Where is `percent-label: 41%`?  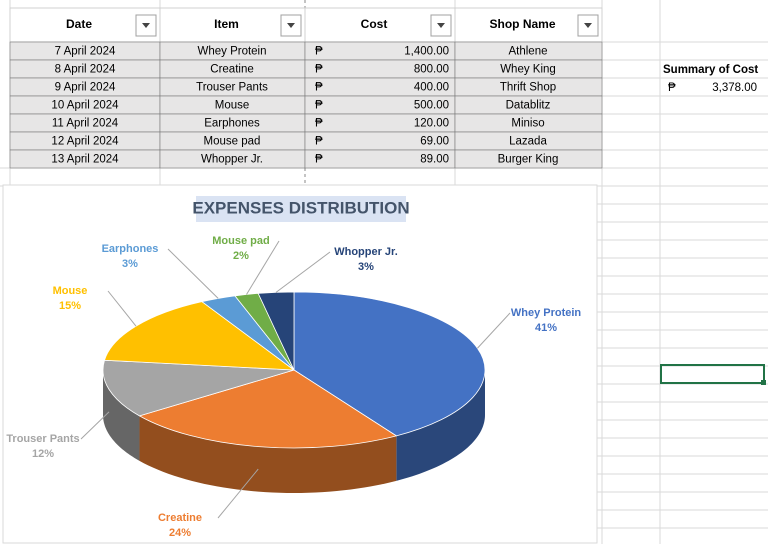
percent-label: 41% is located at coordinates (546, 328).